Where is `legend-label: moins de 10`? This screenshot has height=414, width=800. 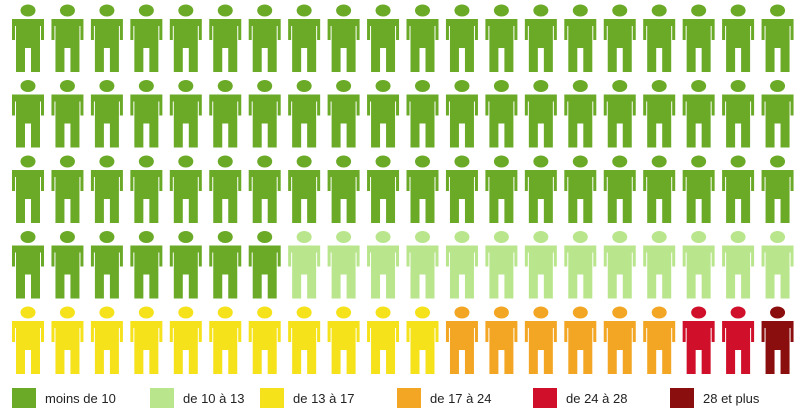 legend-label: moins de 10 is located at coordinates (80, 398).